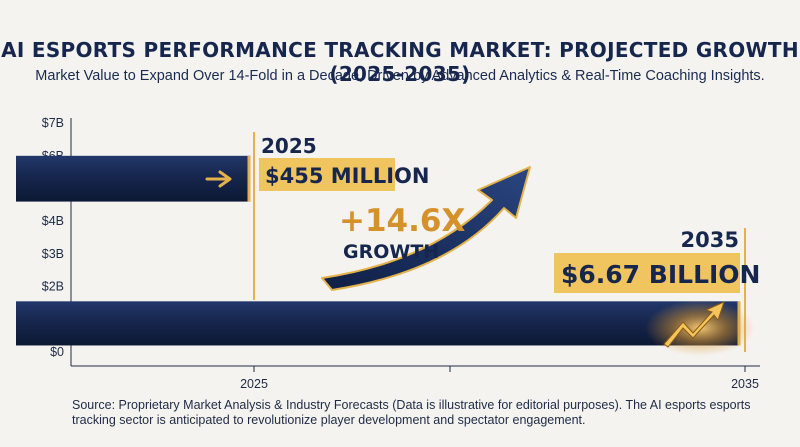 The image size is (800, 447). What do you see at coordinates (710, 240) in the screenshot?
I see `year-label-2035: 2035` at bounding box center [710, 240].